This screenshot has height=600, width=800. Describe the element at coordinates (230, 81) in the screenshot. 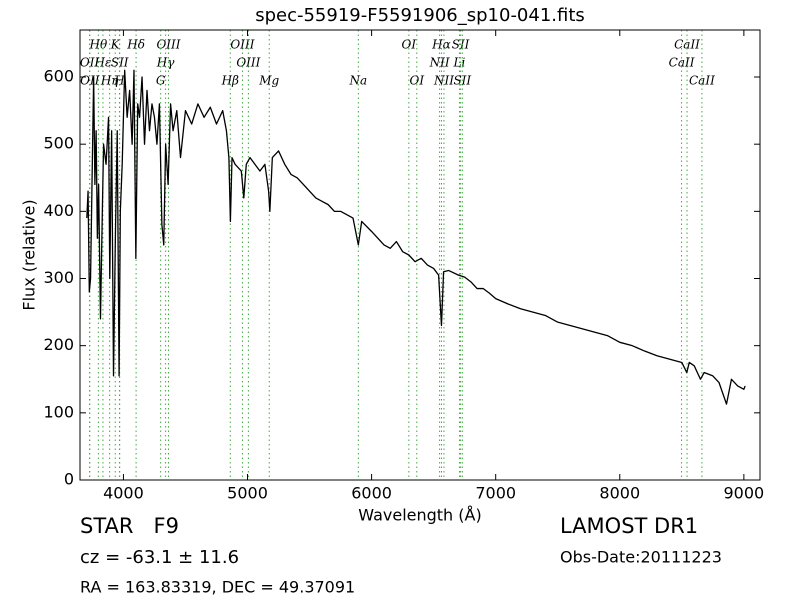

I see `spectral-line-label: Hβ` at that location.